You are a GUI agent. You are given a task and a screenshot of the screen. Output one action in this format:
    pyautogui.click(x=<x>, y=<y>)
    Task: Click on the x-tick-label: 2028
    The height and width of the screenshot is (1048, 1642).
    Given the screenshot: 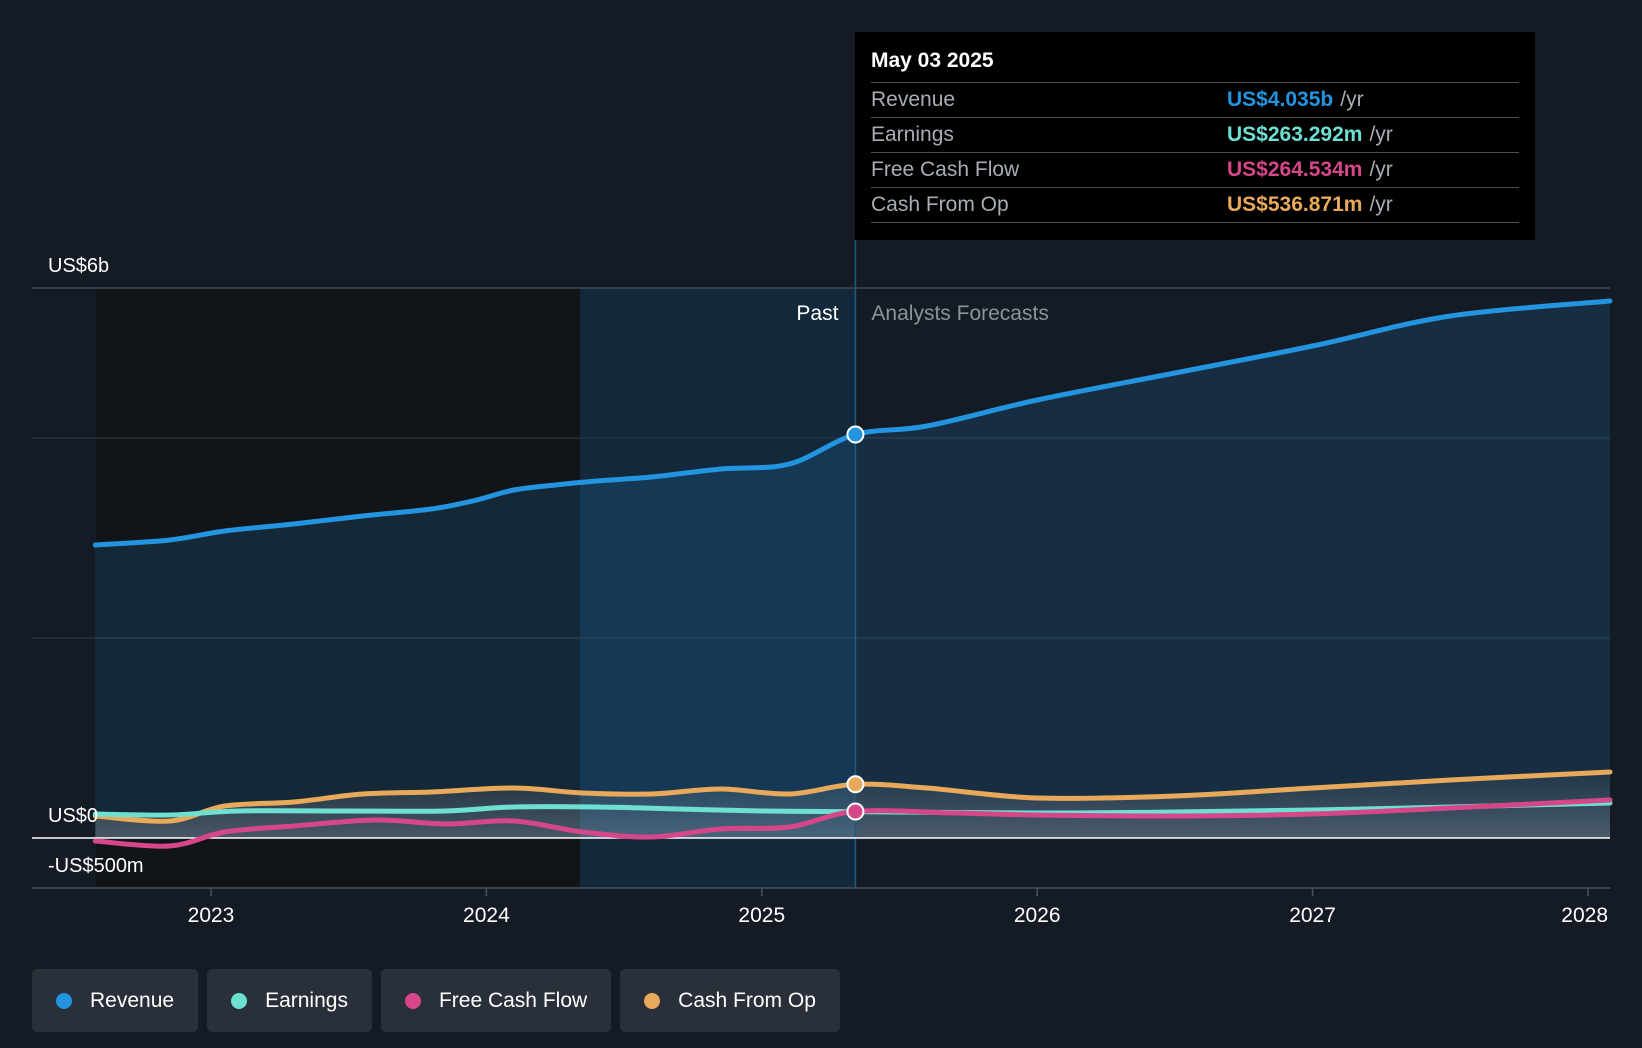 What is the action you would take?
    pyautogui.click(x=1584, y=915)
    